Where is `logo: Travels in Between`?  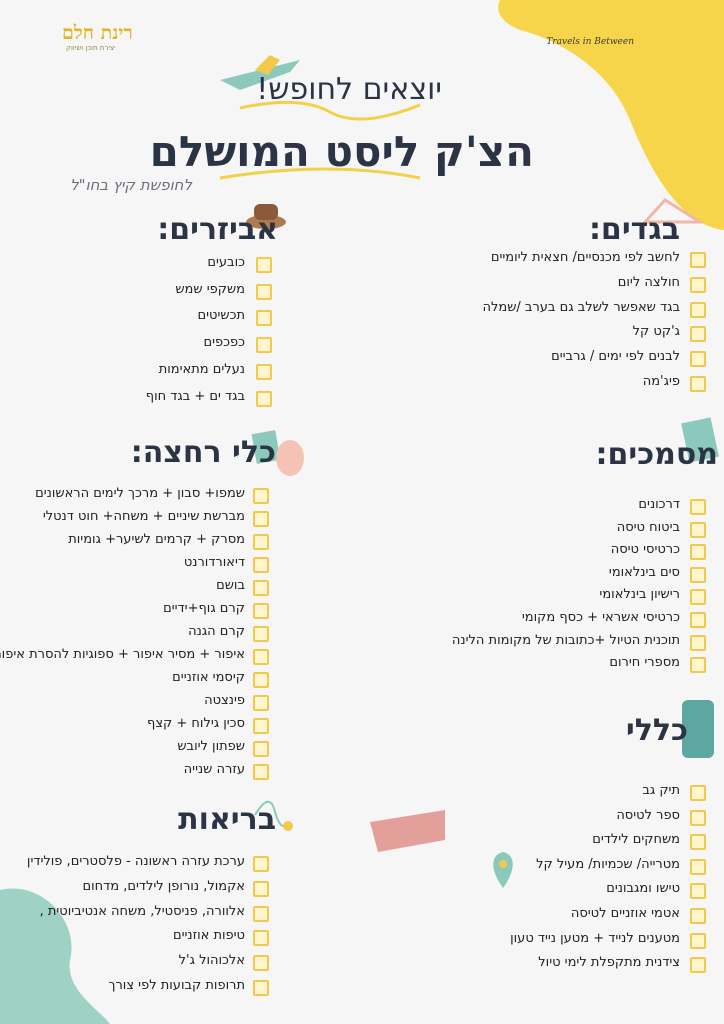 logo: Travels in Between is located at coordinates (590, 42).